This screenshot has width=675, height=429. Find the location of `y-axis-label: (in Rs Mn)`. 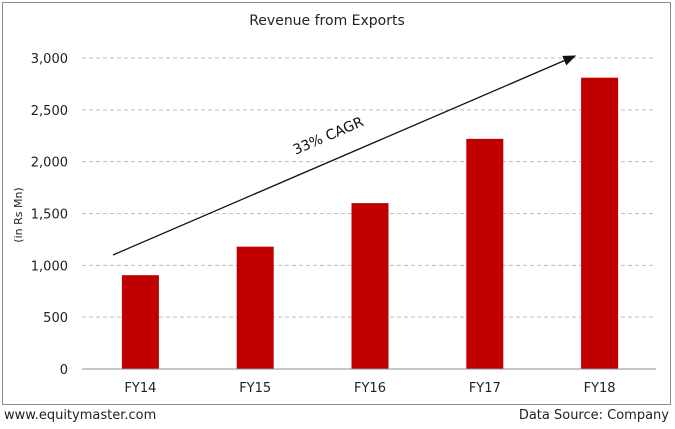

y-axis-label: (in Rs Mn) is located at coordinates (18, 214).